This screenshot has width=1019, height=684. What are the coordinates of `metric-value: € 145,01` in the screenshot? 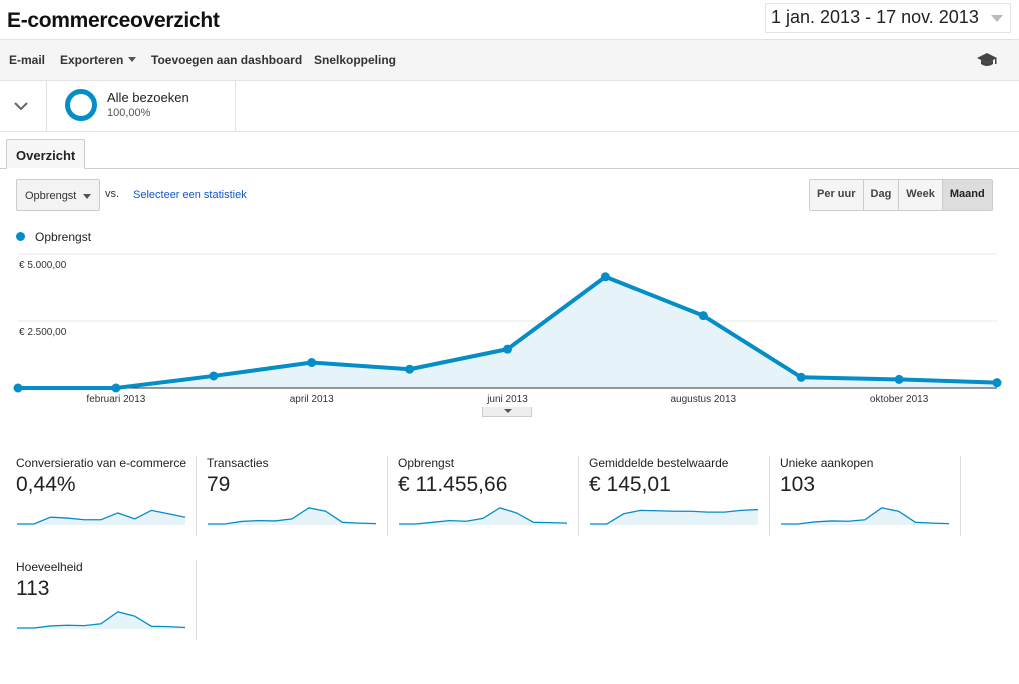 It's located at (630, 484).